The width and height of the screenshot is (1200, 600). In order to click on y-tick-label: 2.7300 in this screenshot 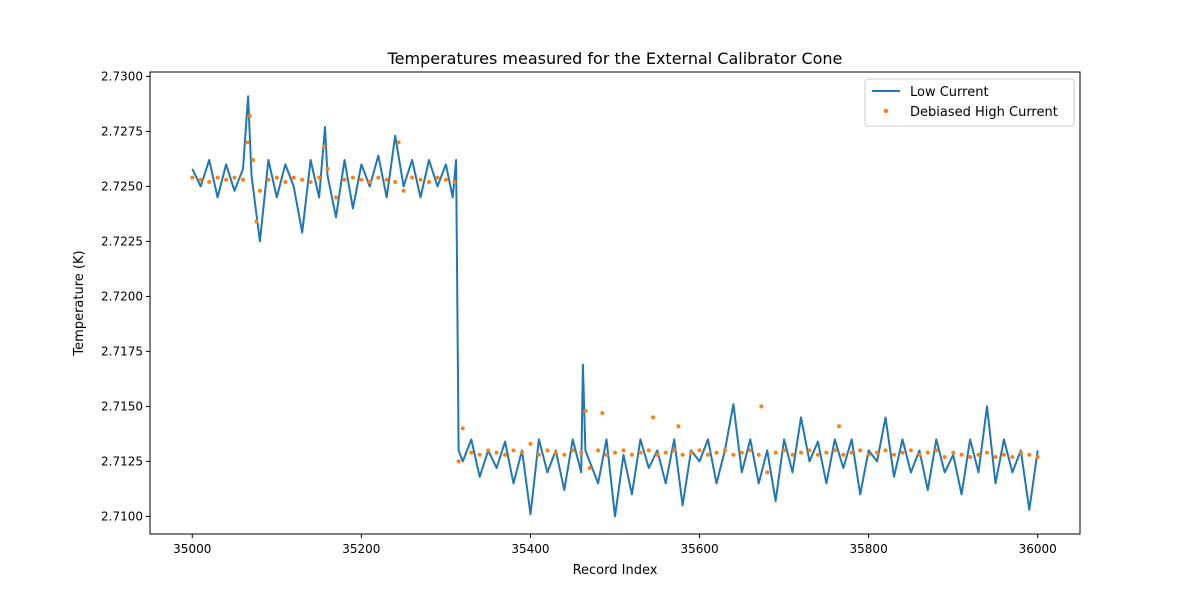, I will do `click(122, 76)`.